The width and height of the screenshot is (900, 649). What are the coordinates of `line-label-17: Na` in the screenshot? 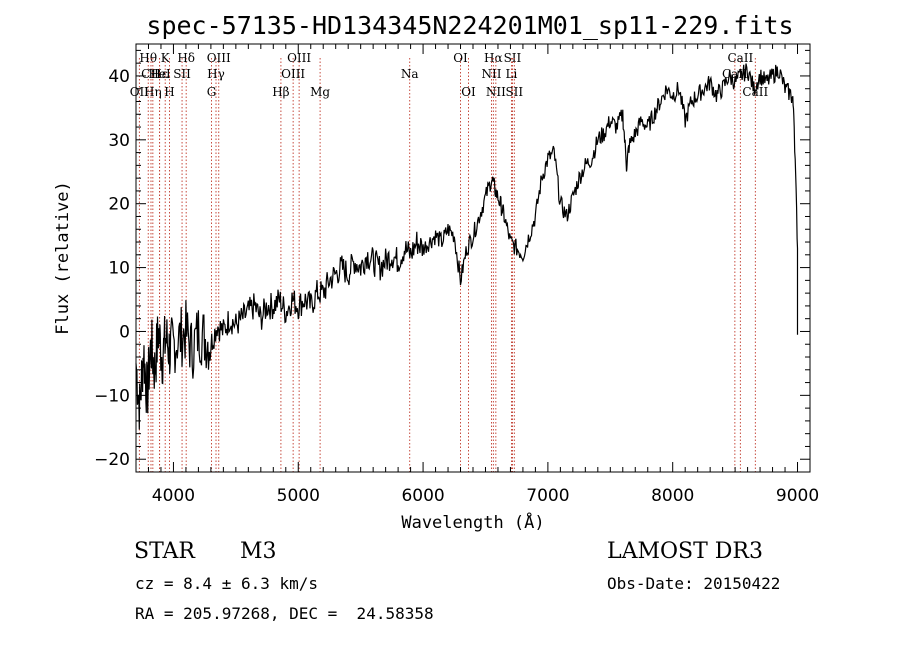 It's located at (410, 74).